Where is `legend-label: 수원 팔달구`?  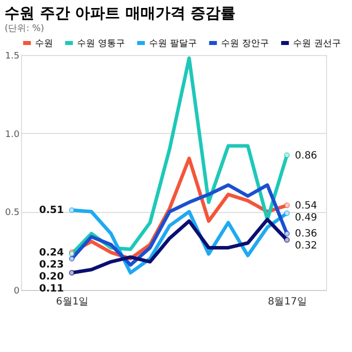 legend-label: 수원 팔달구 is located at coordinates (173, 44).